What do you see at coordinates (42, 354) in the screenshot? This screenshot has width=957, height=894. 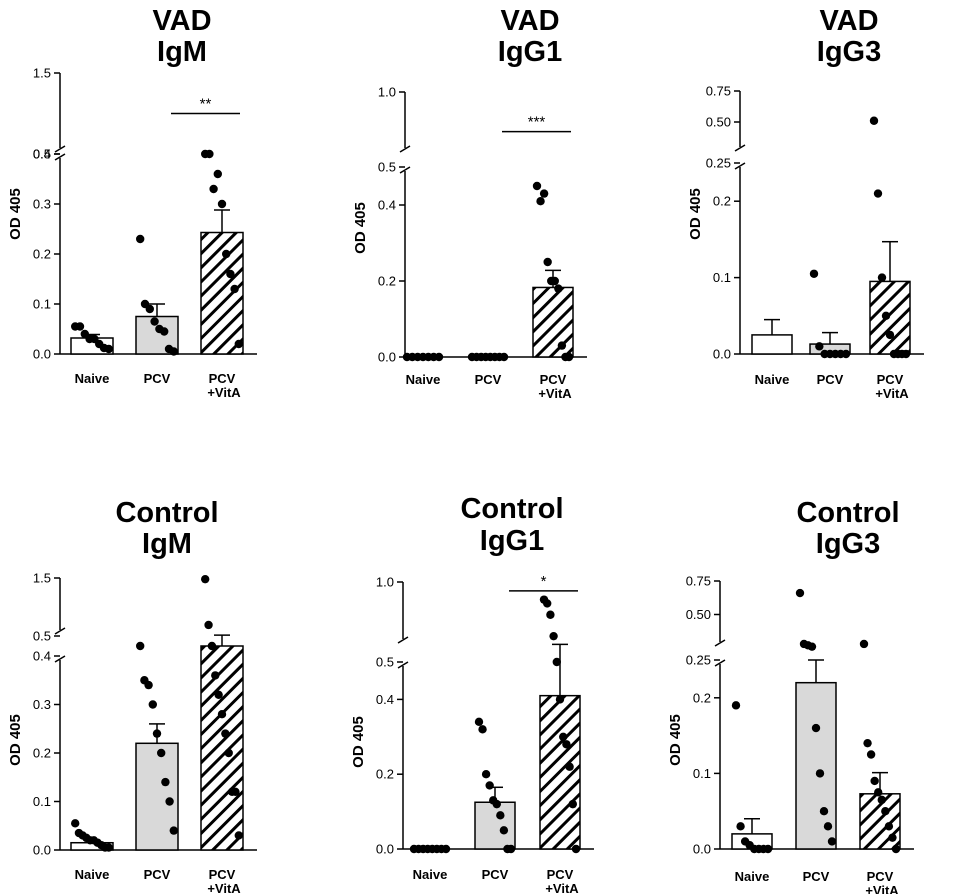 I see `y-tick-label: 0.0` at bounding box center [42, 354].